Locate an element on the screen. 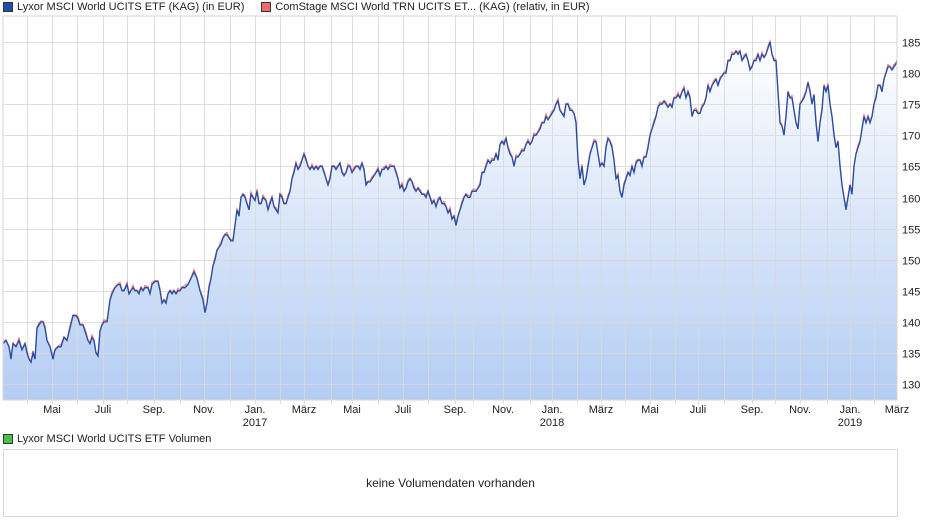 The width and height of the screenshot is (940, 526). y-tick-label: 130 is located at coordinates (911, 386).